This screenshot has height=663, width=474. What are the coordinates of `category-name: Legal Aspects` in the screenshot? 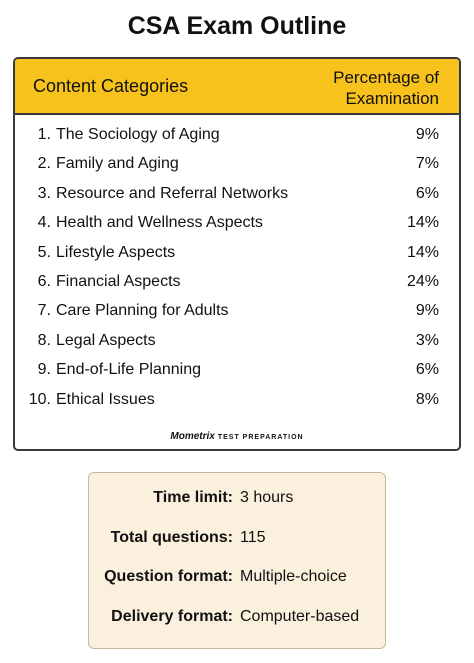 It's located at (106, 340).